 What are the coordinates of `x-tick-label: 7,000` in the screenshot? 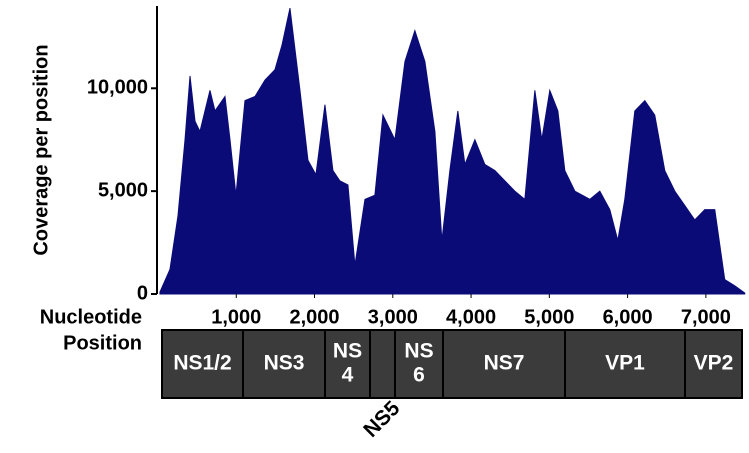 It's located at (706, 317).